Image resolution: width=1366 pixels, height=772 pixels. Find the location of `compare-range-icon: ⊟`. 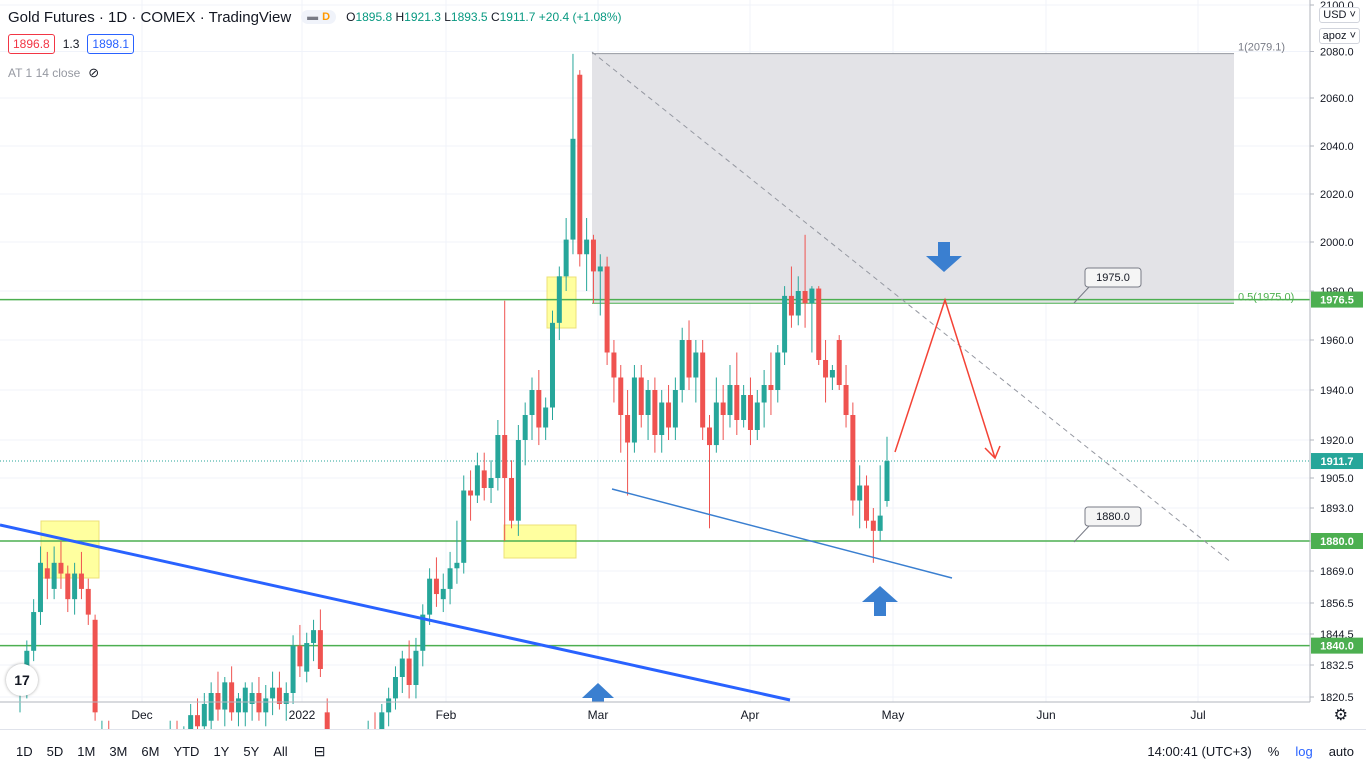

compare-range-icon: ⊟ is located at coordinates (319, 750).